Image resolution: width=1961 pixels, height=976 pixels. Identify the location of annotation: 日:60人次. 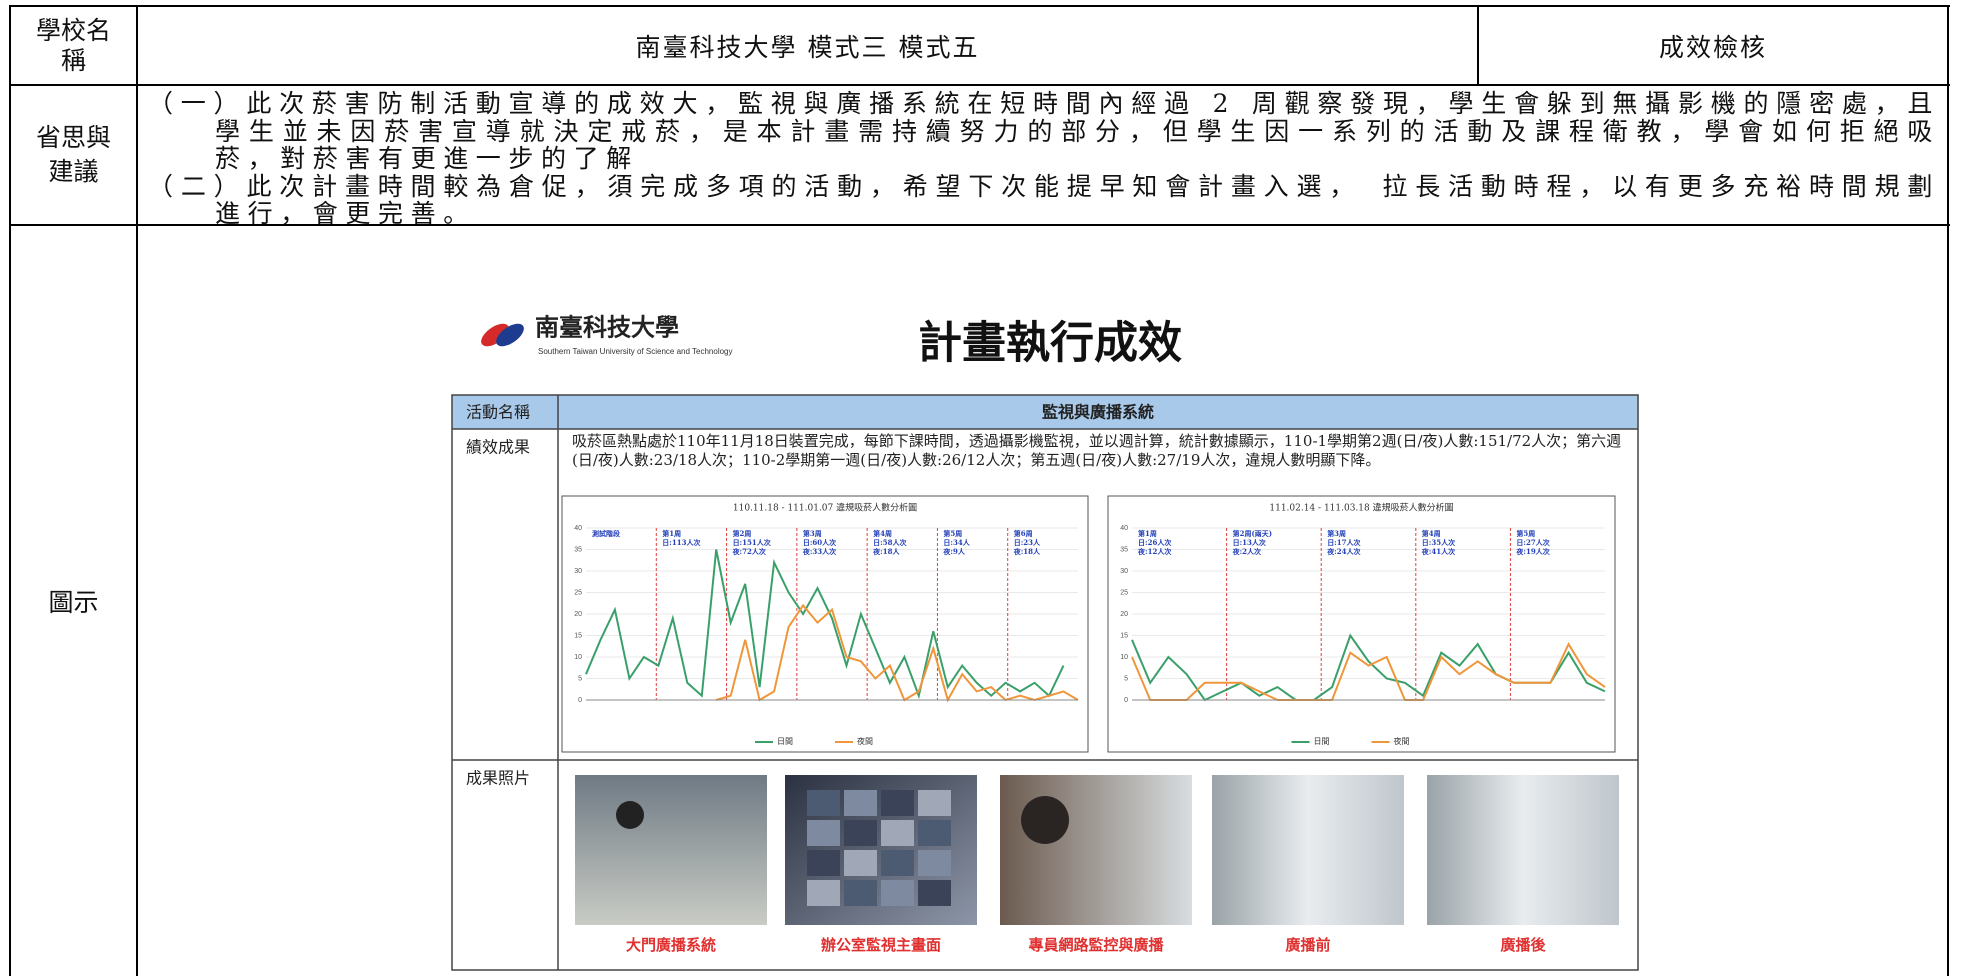
(819, 542).